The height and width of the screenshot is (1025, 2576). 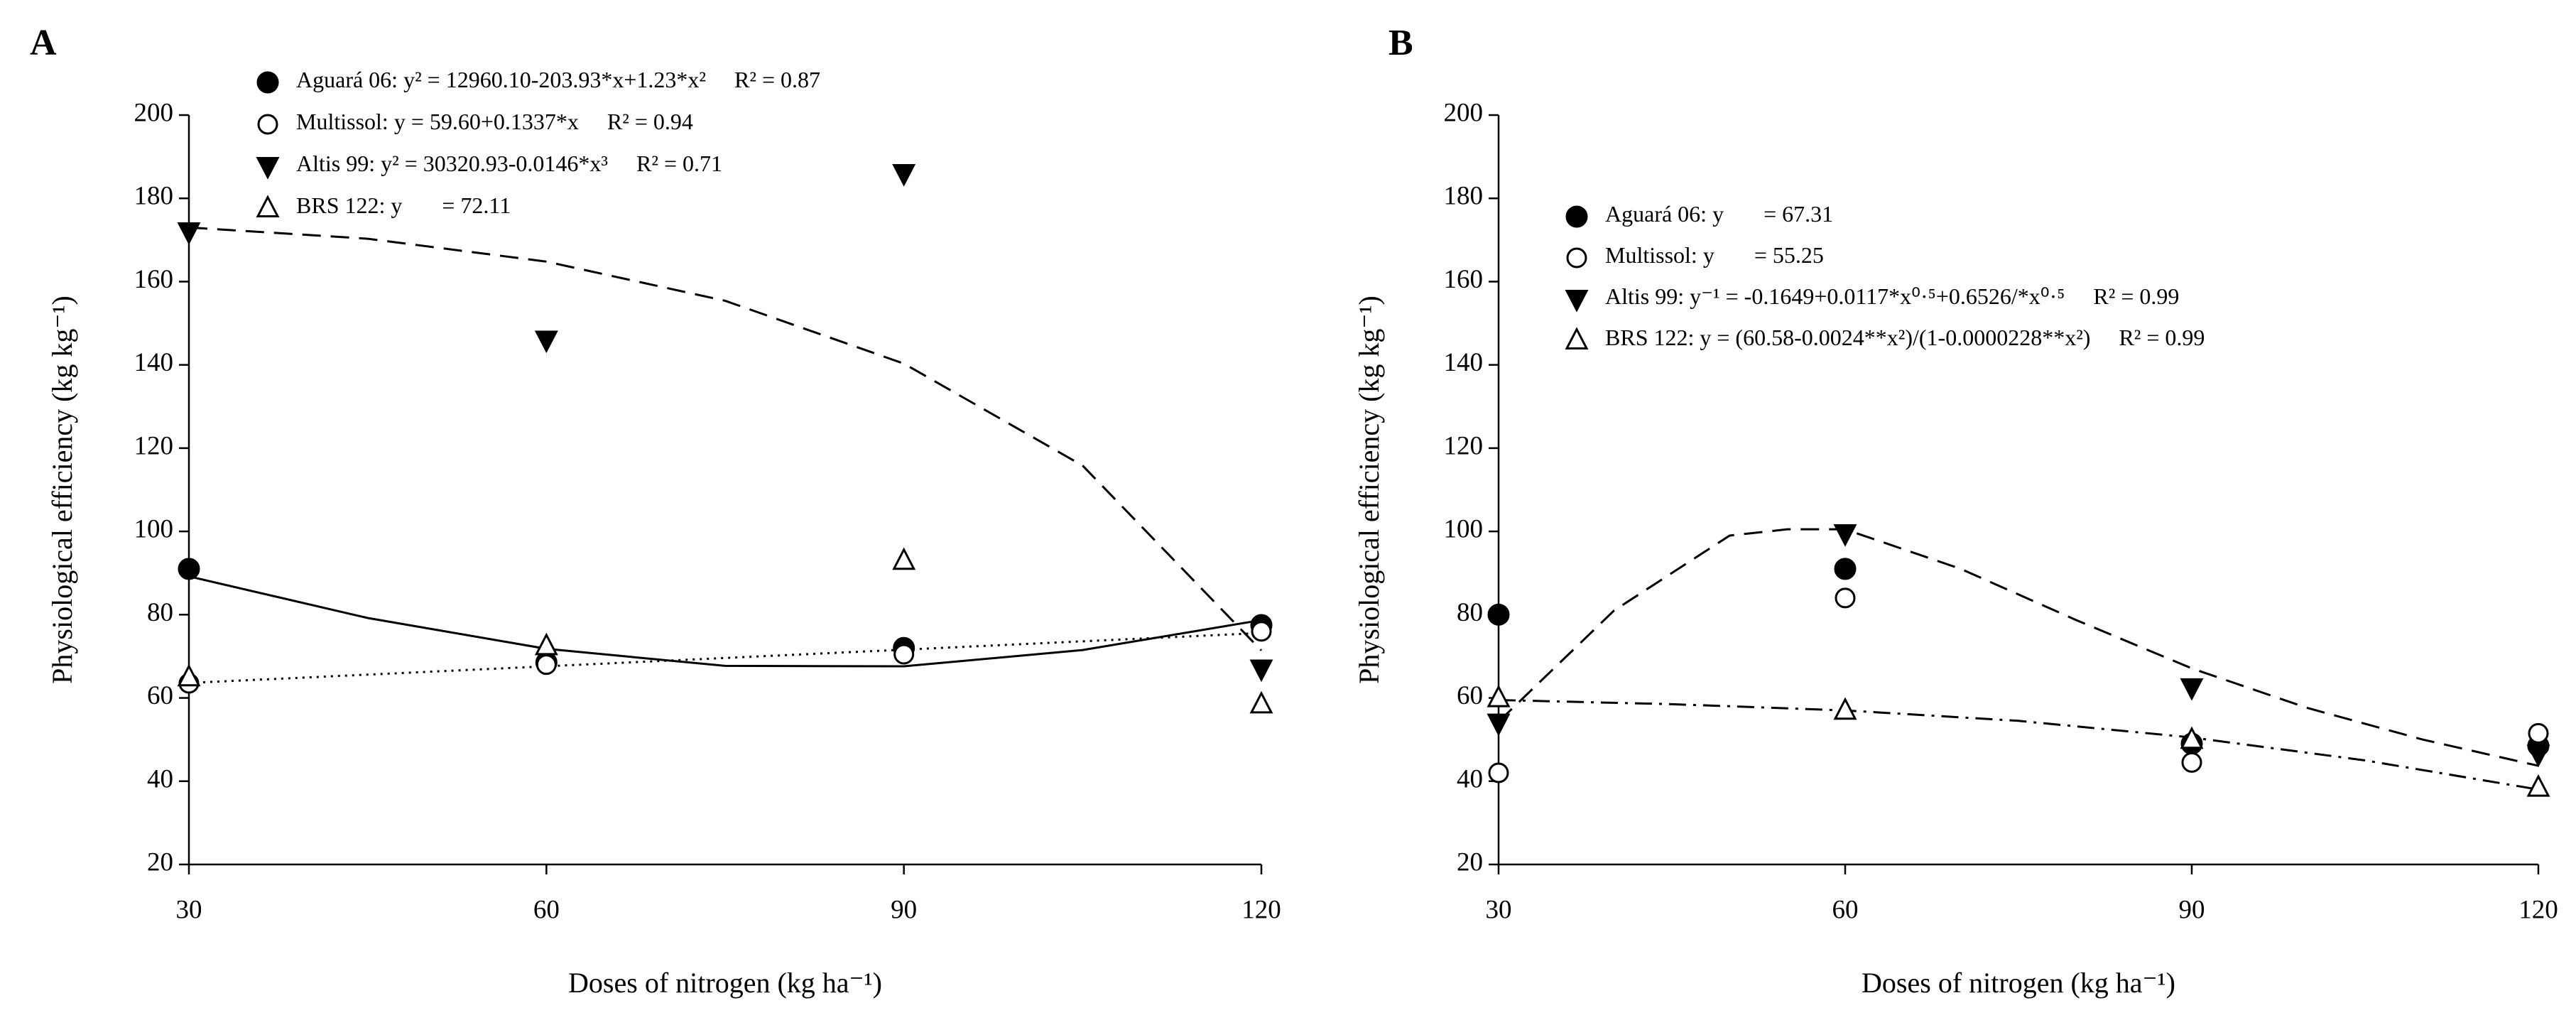 I want to click on legend-entry: Multissol: y = 55.25, so click(x=1715, y=255).